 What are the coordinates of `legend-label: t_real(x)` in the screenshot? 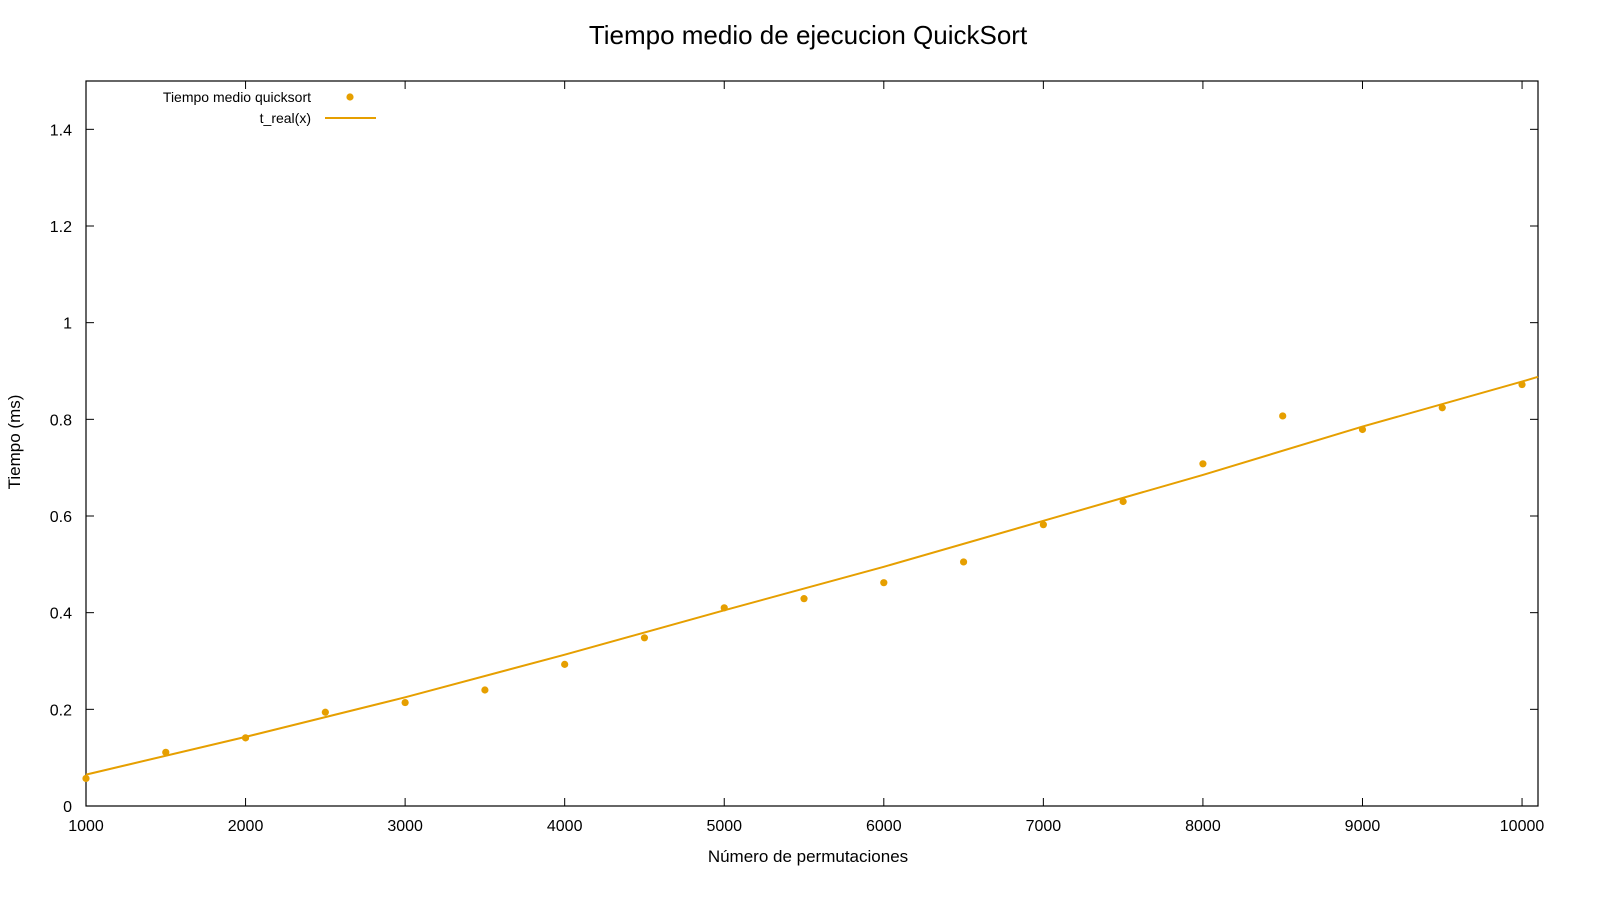 It's located at (285, 118).